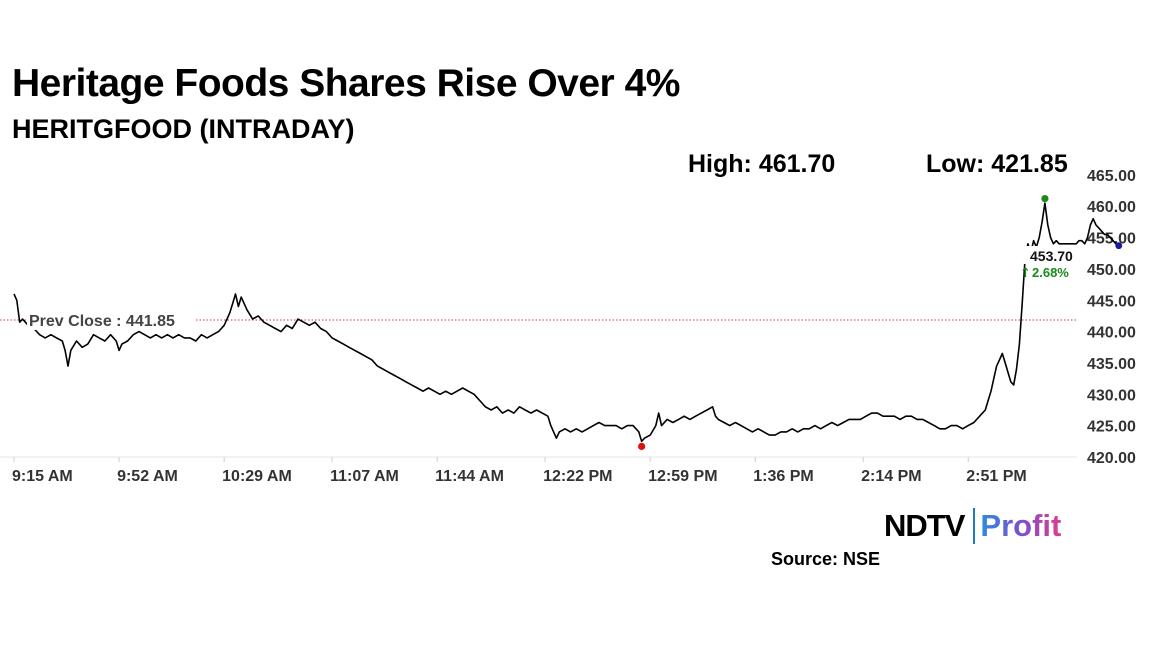 Image resolution: width=1152 pixels, height=648 pixels. What do you see at coordinates (102, 321) in the screenshot?
I see `prev-close-label: Prev Close : 441.85` at bounding box center [102, 321].